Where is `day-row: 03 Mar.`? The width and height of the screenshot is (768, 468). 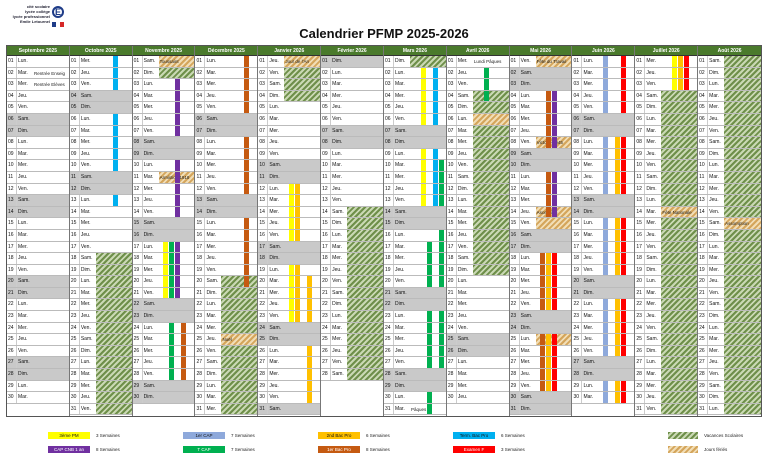
day-row: 03 Mar. is located at coordinates (414, 85).